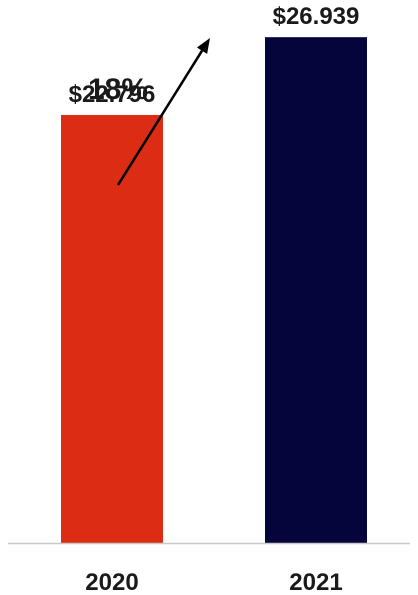 This screenshot has width=418, height=595. Describe the element at coordinates (214, 55) in the screenshot. I see `value-label-group: $22.796 $26.939` at that location.